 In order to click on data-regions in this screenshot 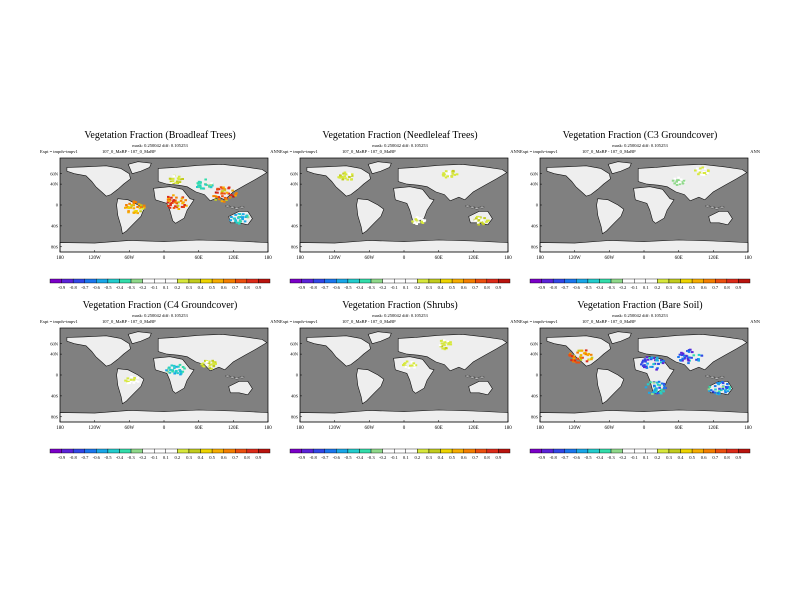, I will do `click(413, 197)`.